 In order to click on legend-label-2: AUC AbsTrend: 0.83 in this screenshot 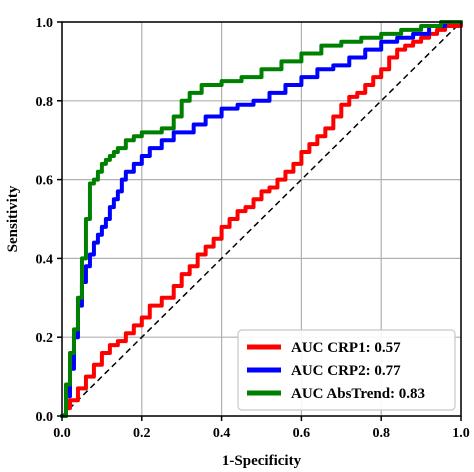, I will do `click(358, 394)`.